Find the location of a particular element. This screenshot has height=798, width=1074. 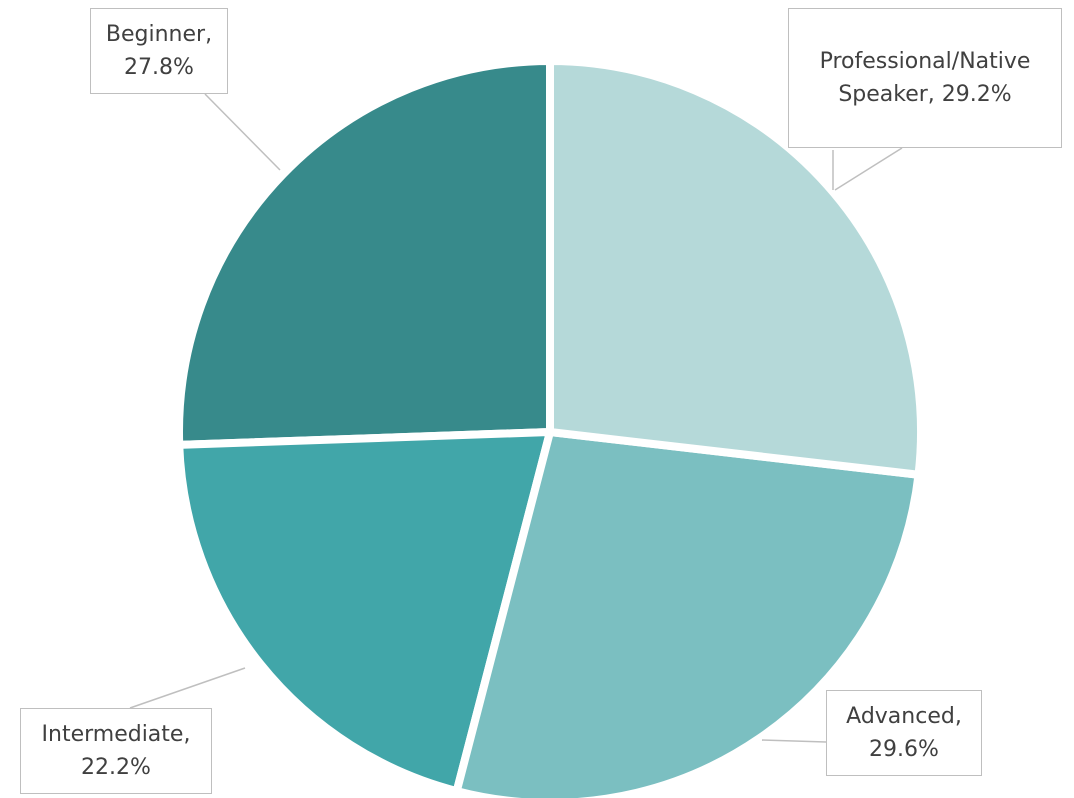

category-label: Intermediate is located at coordinates (112, 734).